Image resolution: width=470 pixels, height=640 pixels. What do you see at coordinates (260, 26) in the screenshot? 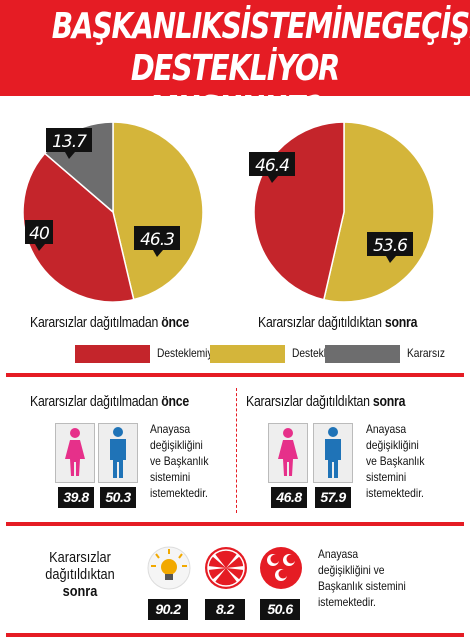
I see `title-line-1: BAŞKANLIKSİSTEMİNEGEÇİŞİ` at bounding box center [260, 26].